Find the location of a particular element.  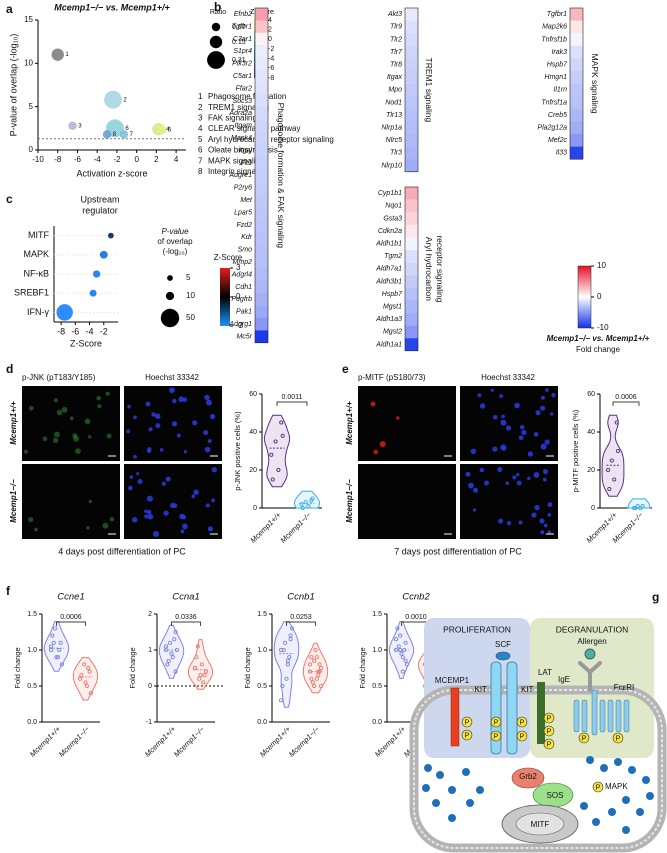

gene-label: Mapk4 is located at coordinates (241, 138).